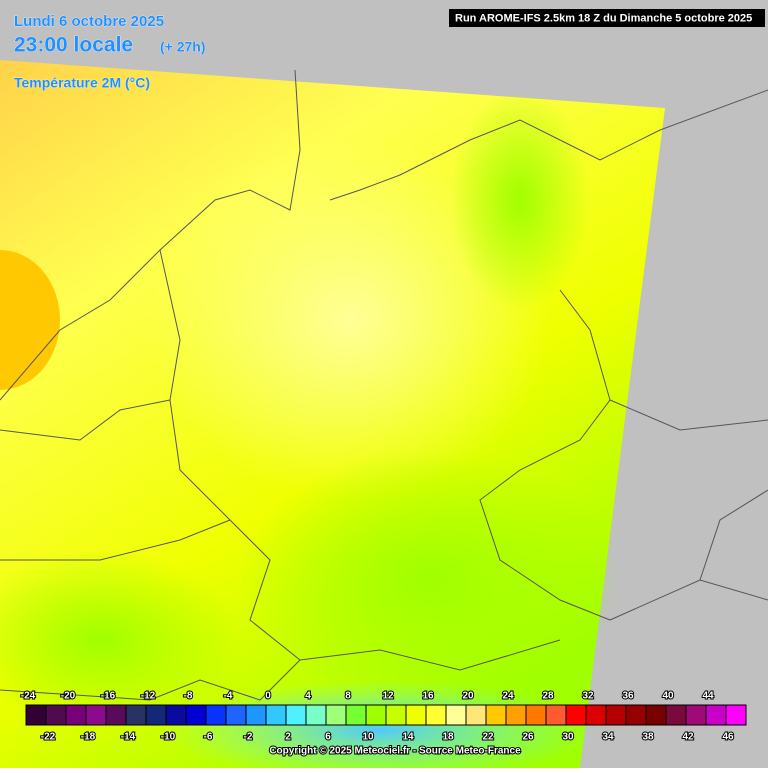 The height and width of the screenshot is (773, 768). What do you see at coordinates (288, 737) in the screenshot?
I see `legend-label: 2` at bounding box center [288, 737].